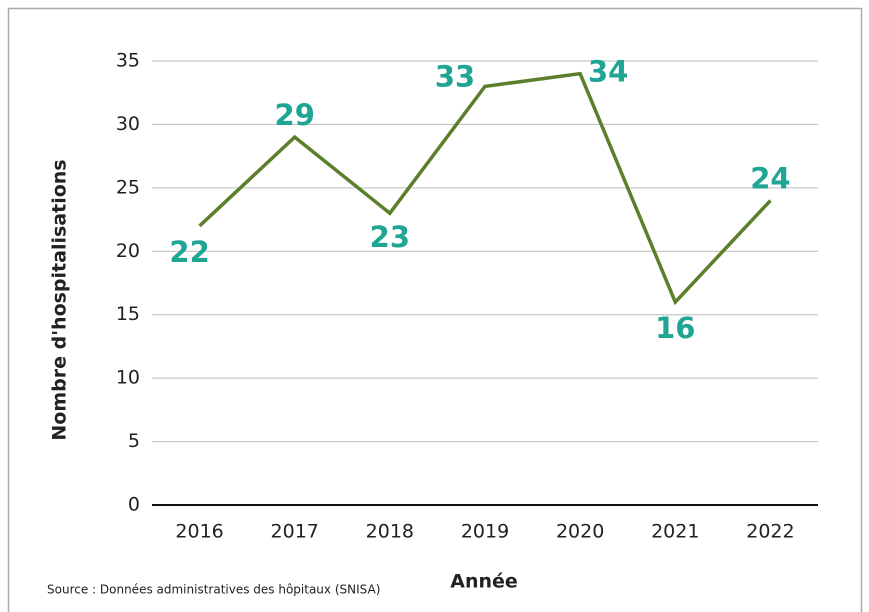 This screenshot has height=612, width=869. I want to click on data-label: 24, so click(770, 179).